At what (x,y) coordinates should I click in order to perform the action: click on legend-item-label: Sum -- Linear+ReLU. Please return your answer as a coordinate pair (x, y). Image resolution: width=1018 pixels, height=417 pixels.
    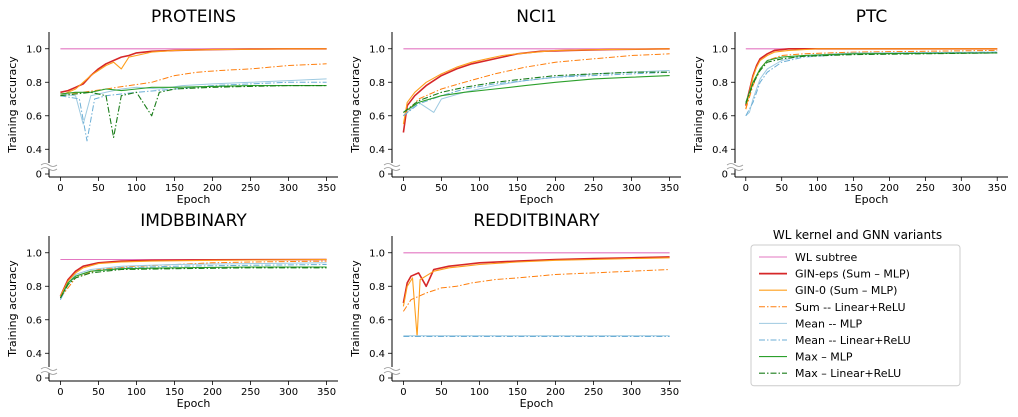
    Looking at the image, I should click on (850, 307).